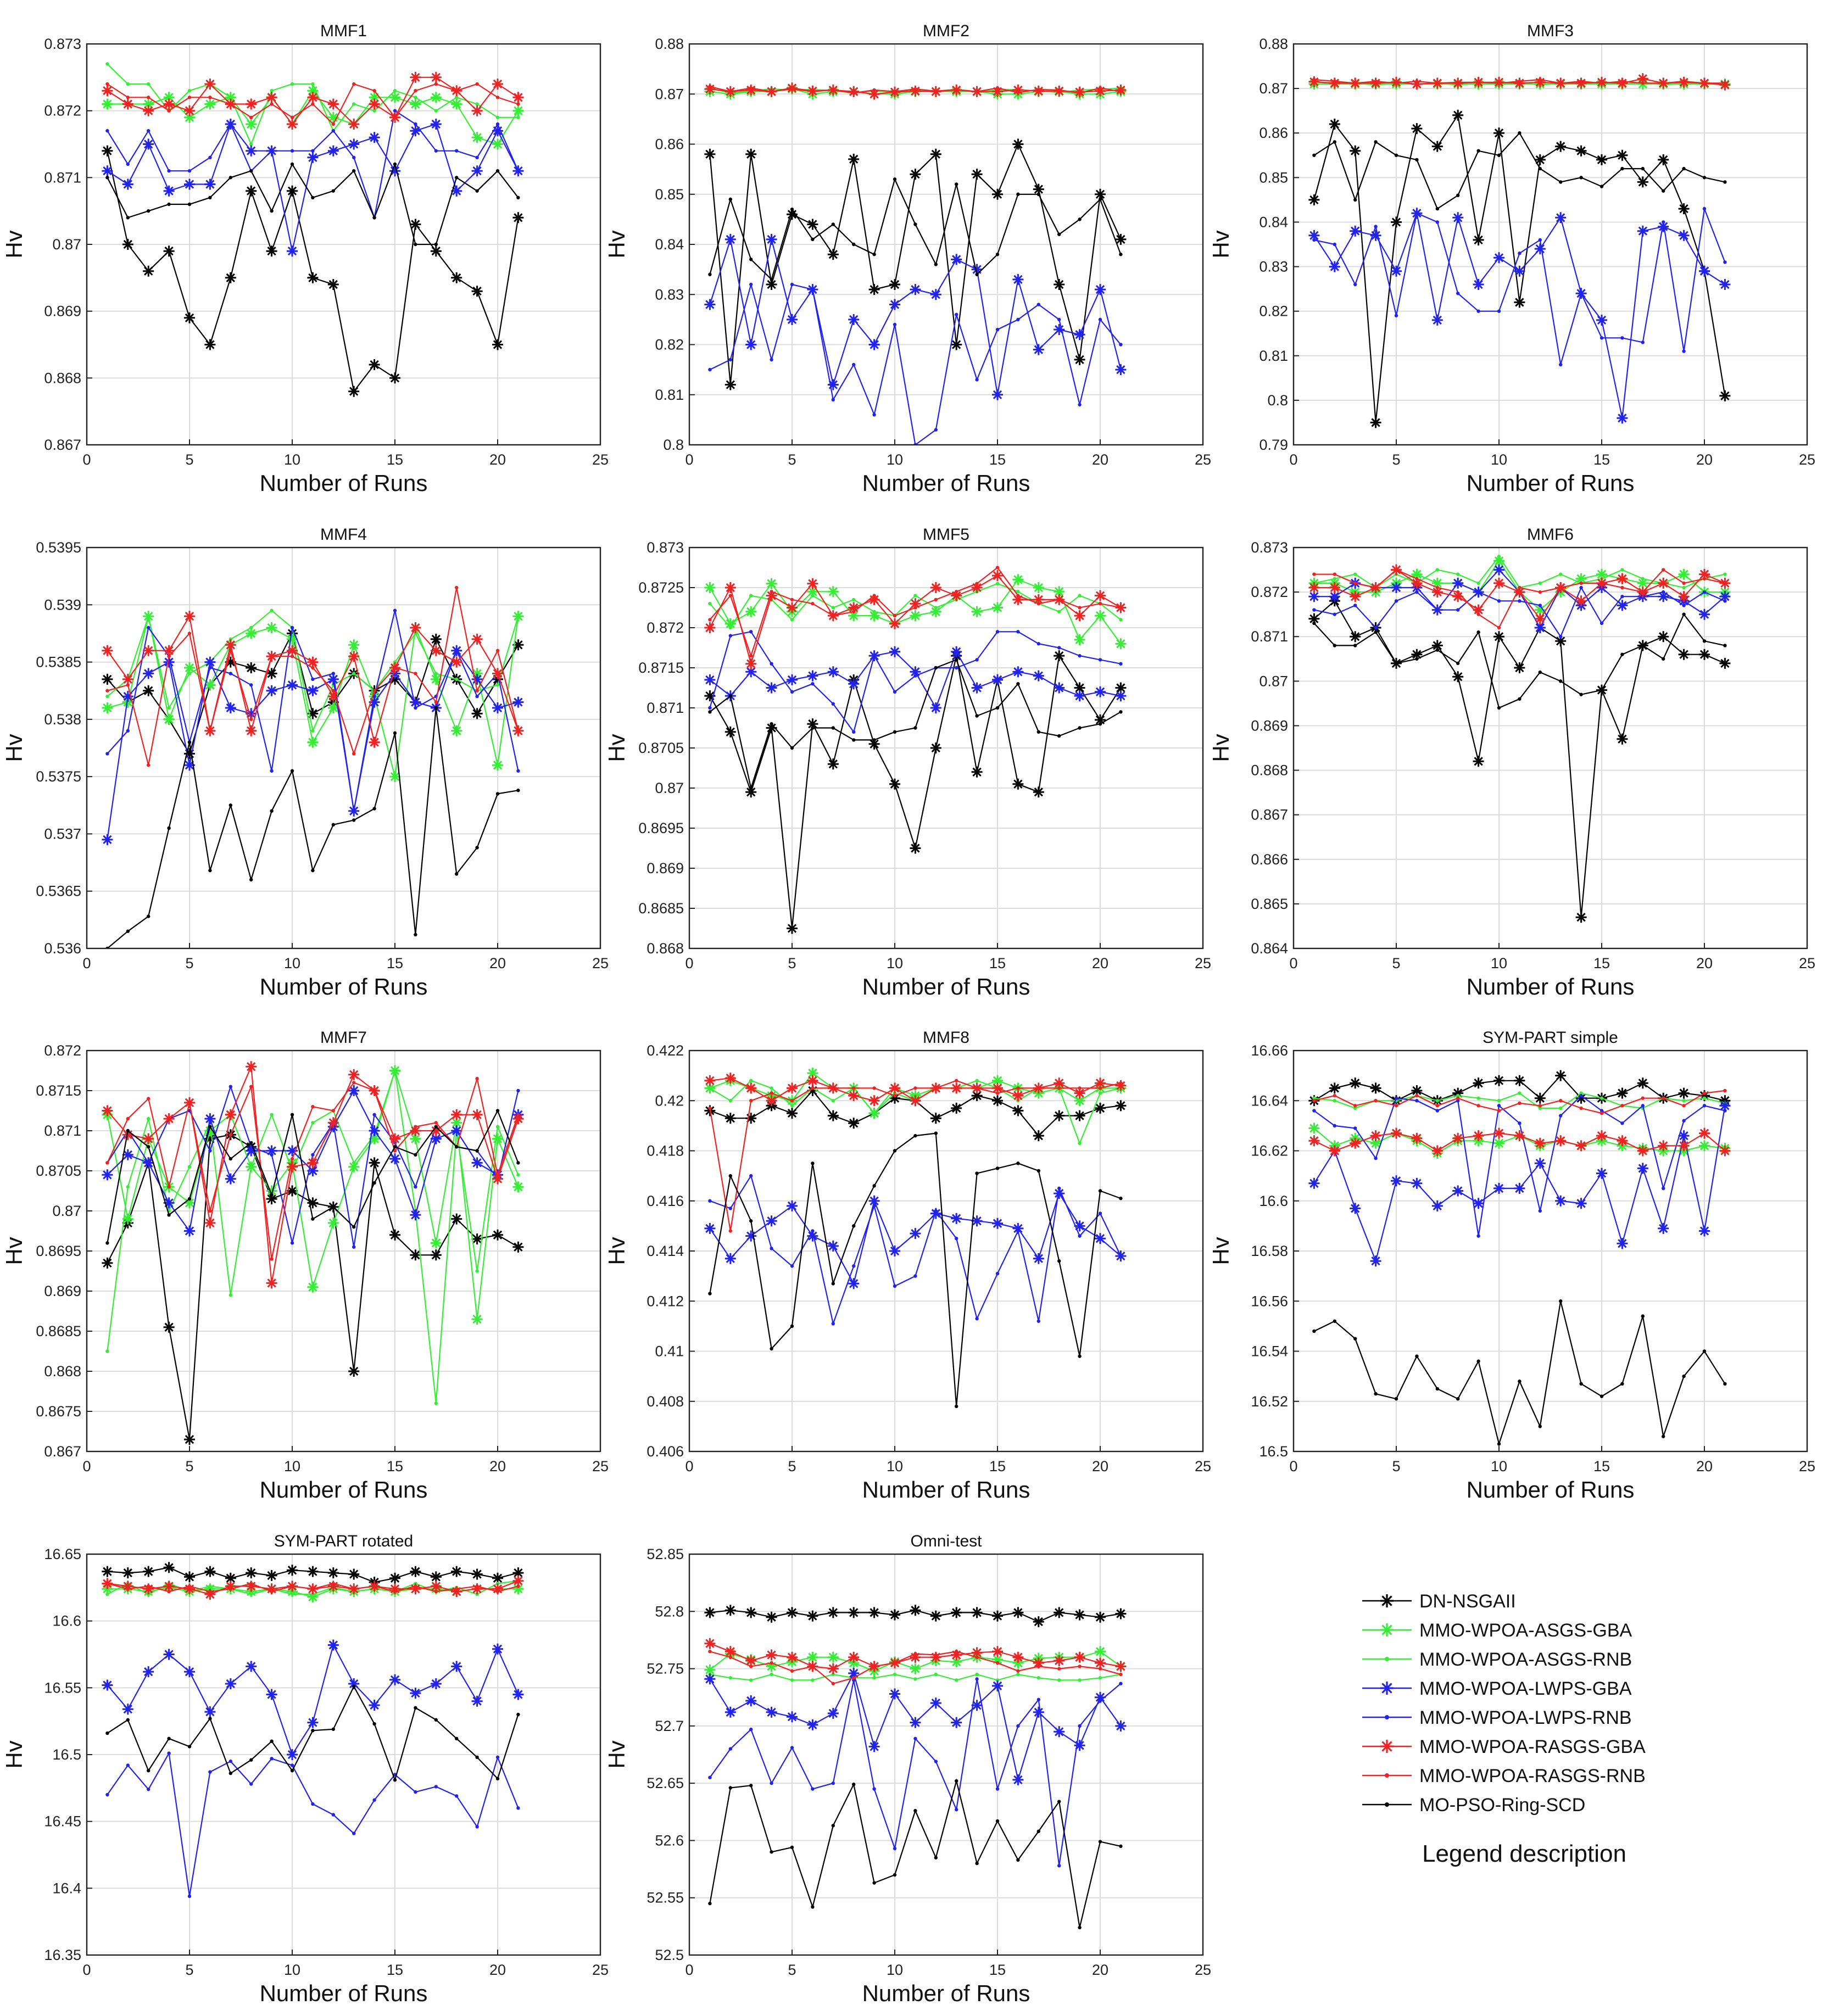 This screenshot has height=2016, width=1828. Describe the element at coordinates (915, 364) in the screenshot. I see `series-line` at that location.